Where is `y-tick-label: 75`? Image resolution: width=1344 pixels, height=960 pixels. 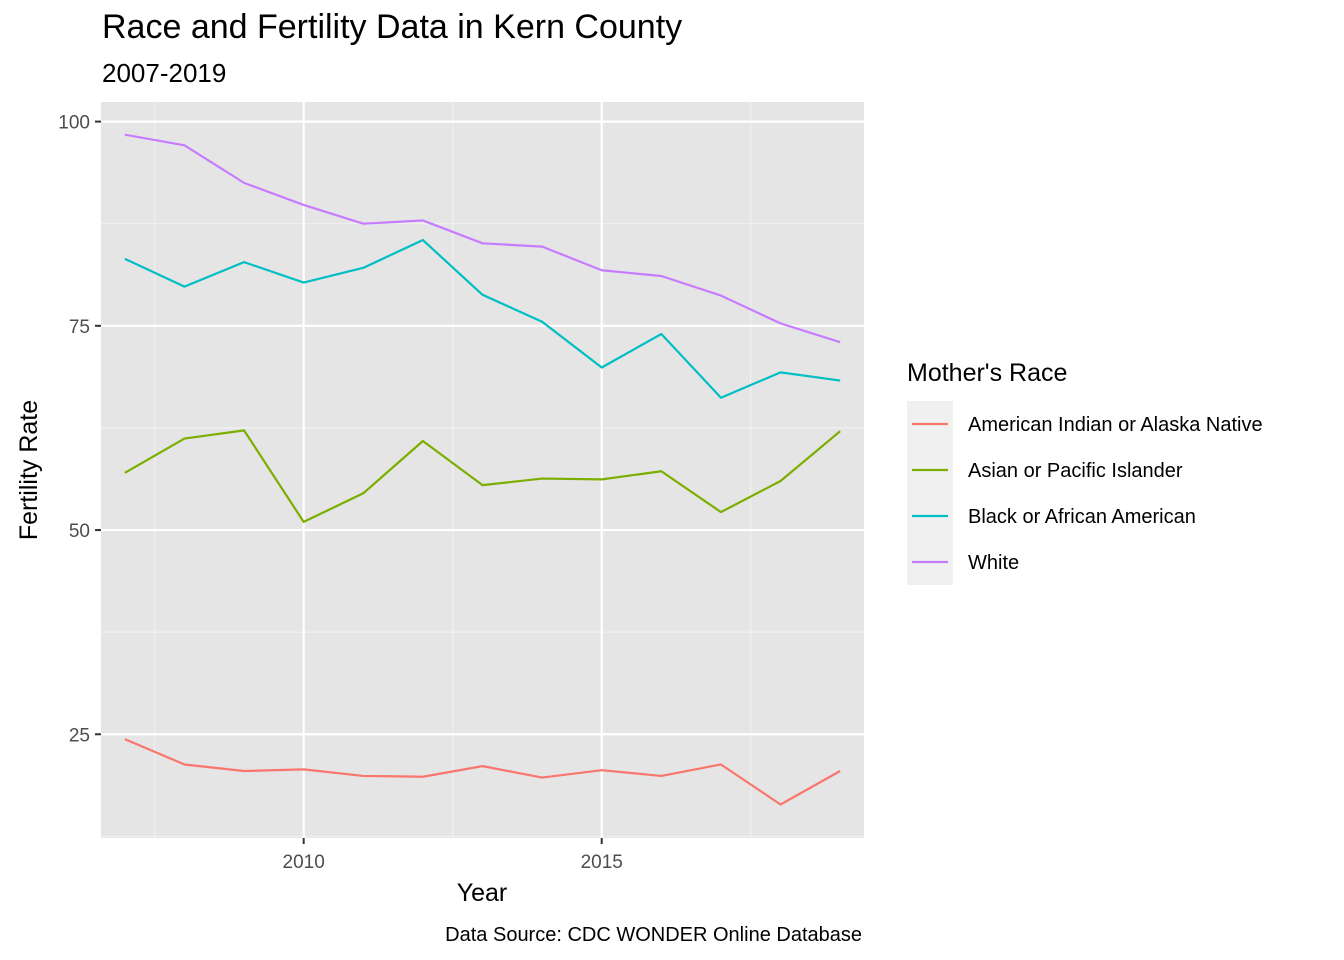 y-tick-label: 75 is located at coordinates (79, 327).